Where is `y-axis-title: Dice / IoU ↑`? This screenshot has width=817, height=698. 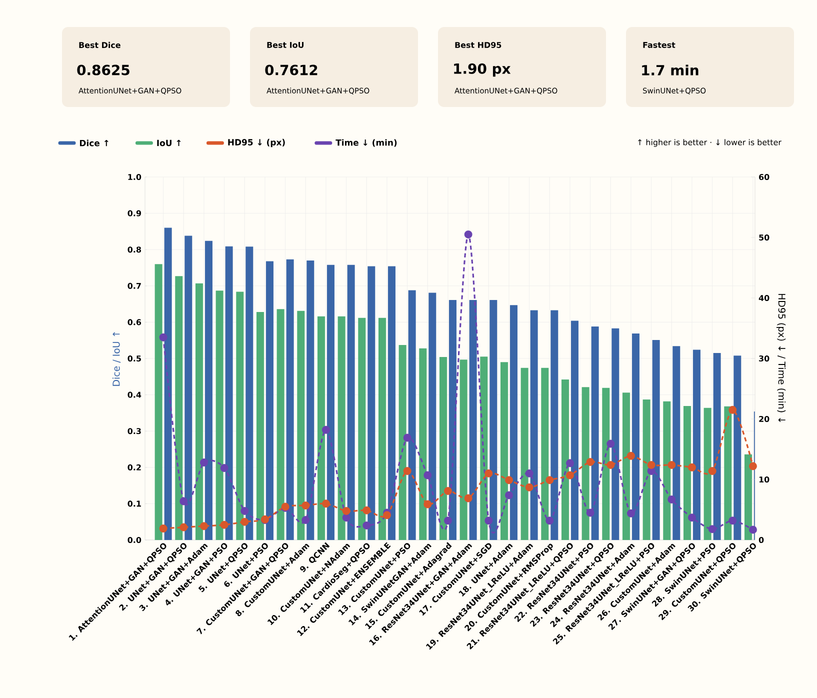 y-axis-title: Dice / IoU ↑ is located at coordinates (116, 359).